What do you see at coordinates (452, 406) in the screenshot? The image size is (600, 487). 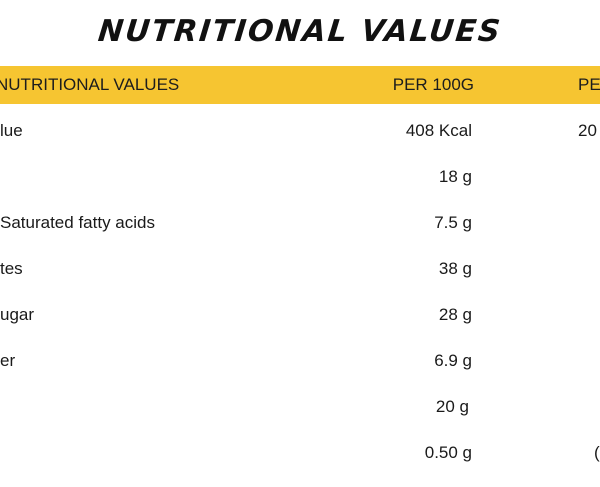 I see `row-value-per-100g: 20 g` at bounding box center [452, 406].